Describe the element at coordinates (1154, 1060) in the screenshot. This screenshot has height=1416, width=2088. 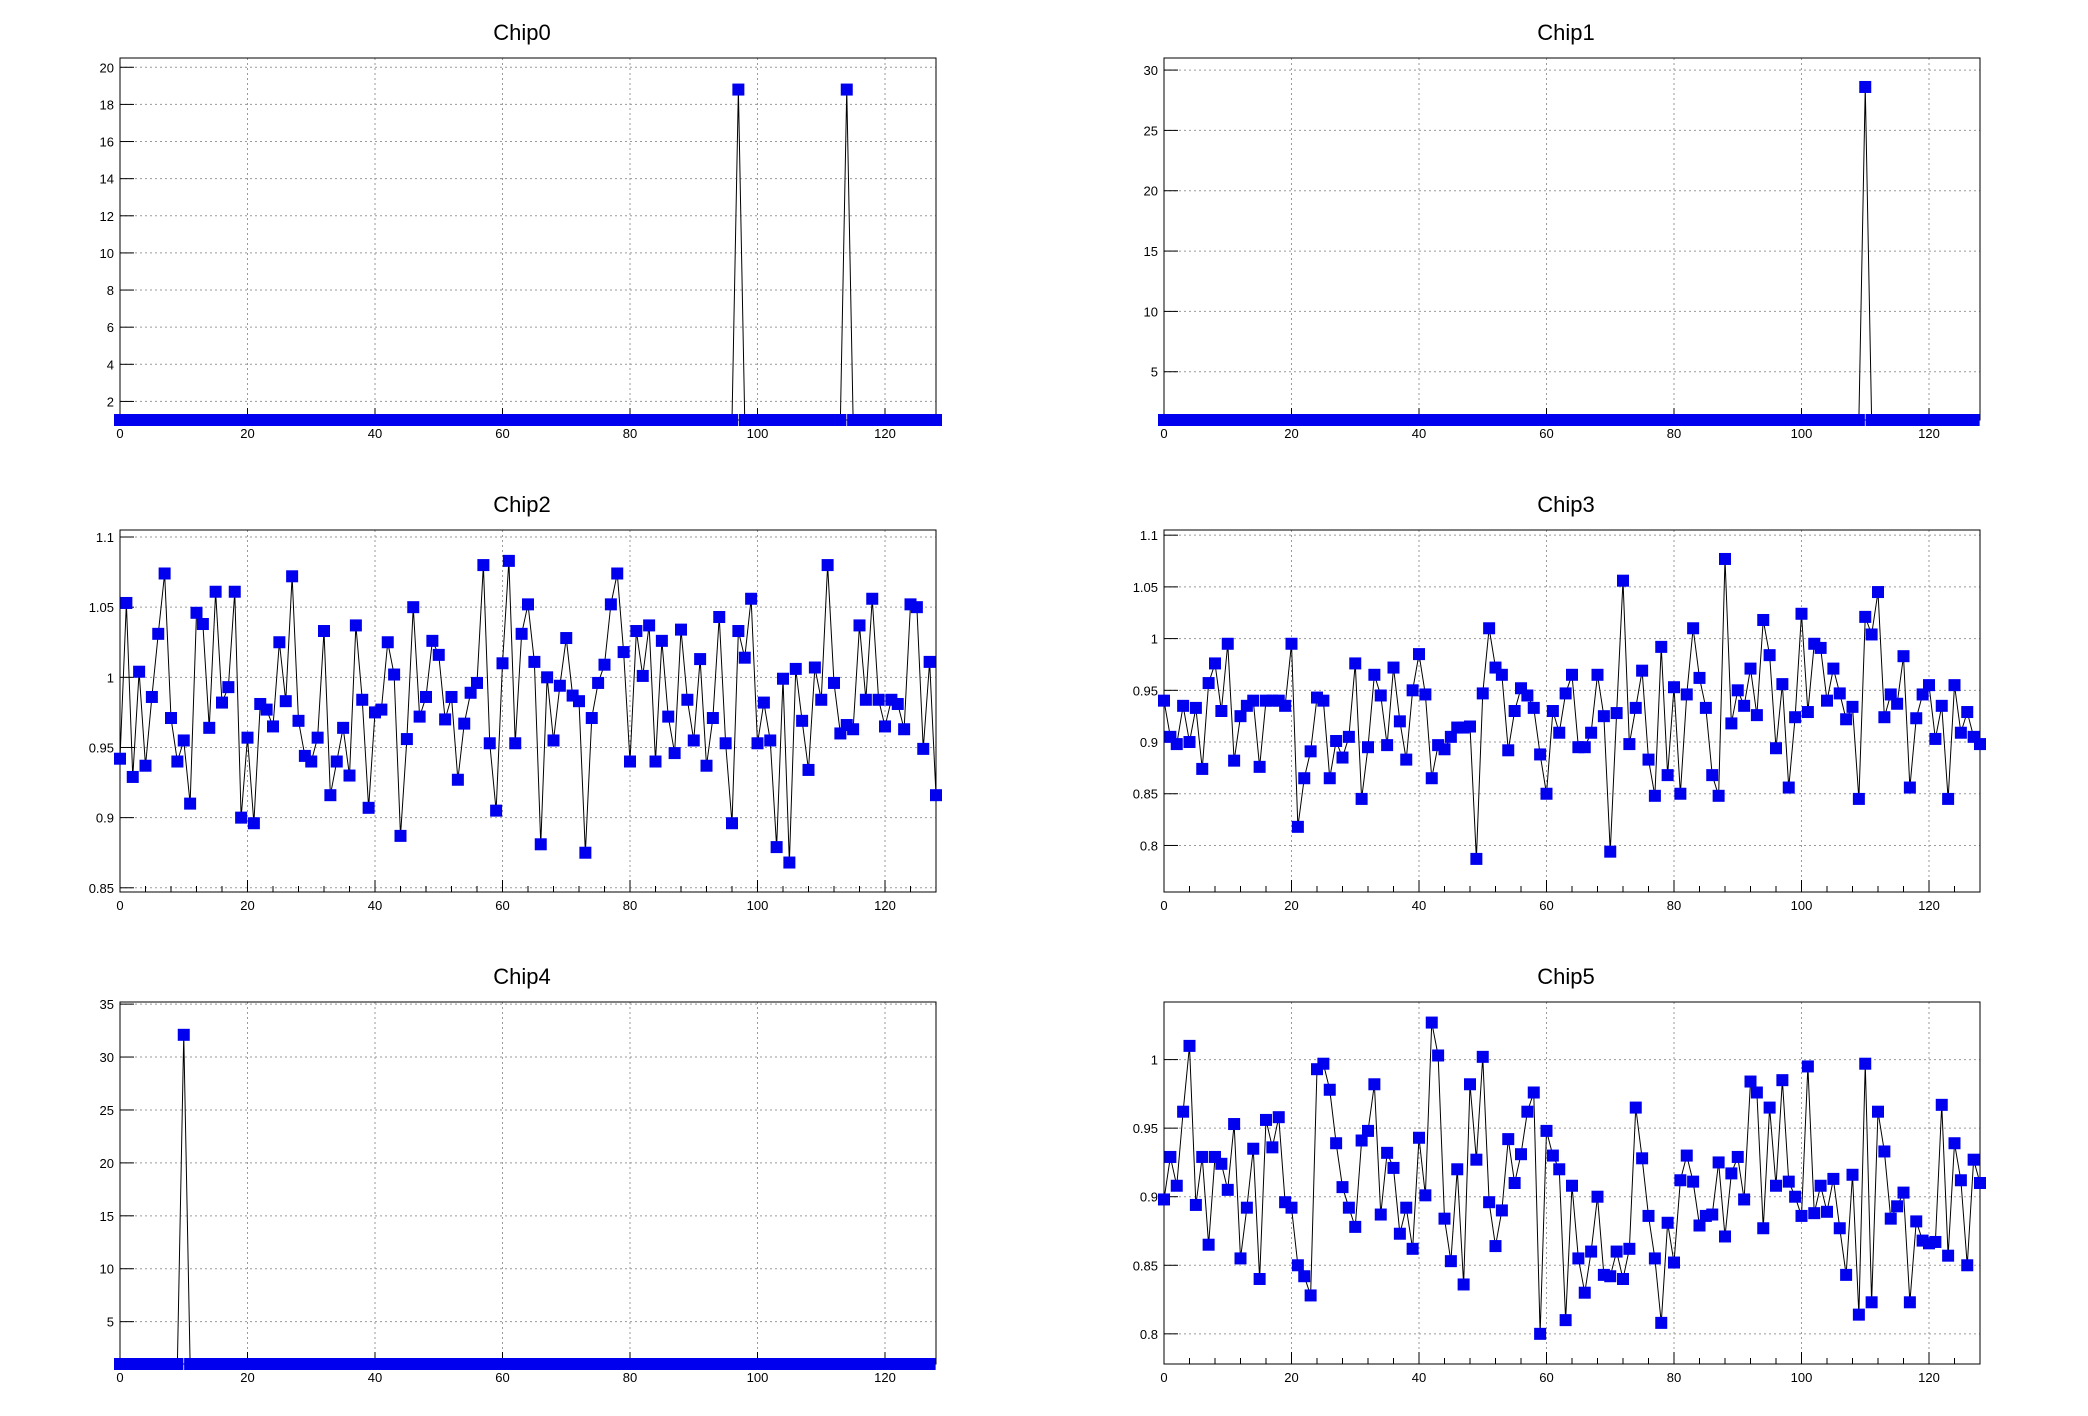
I see `y-tick-label: 1` at that location.